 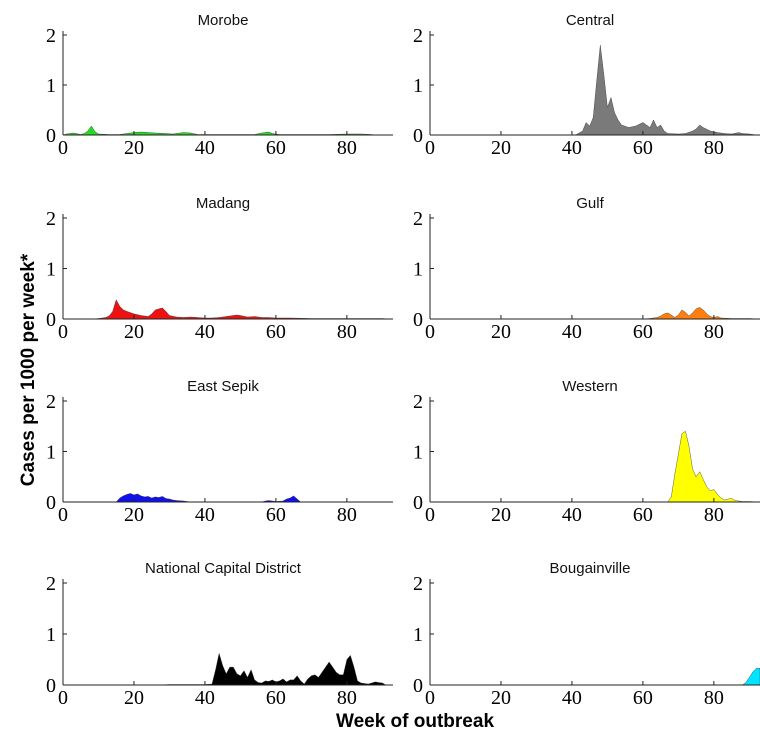 I want to click on x-axis-label: Week of outbreak, so click(x=415, y=721).